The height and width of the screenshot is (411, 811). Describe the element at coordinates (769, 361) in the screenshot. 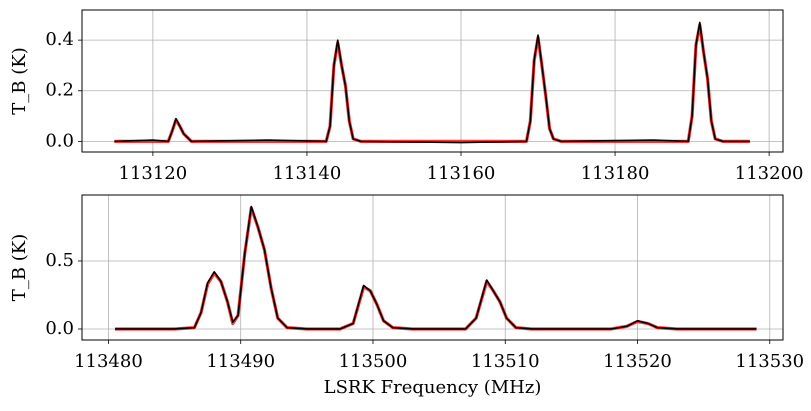

I see `x-tick-label: 113530` at that location.